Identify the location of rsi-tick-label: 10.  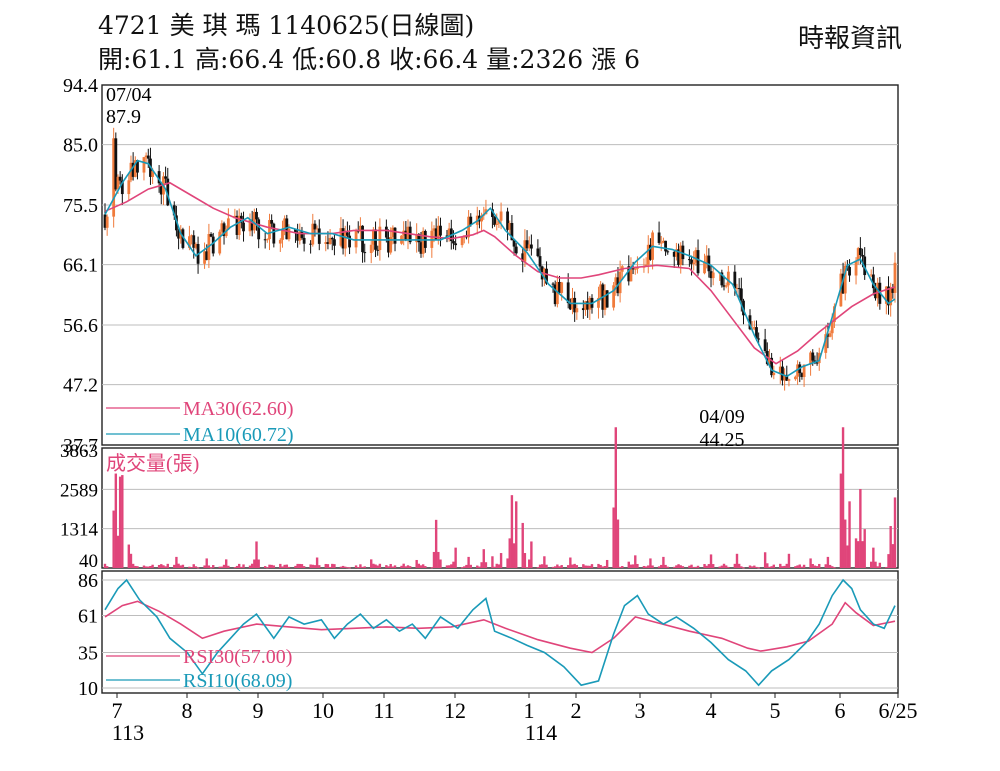
(88, 689).